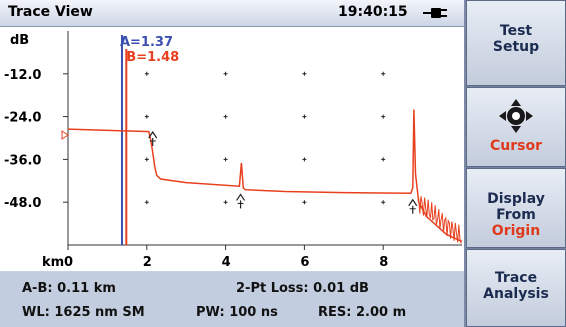  I want to click on test-setup-line2: Setup, so click(516, 47).